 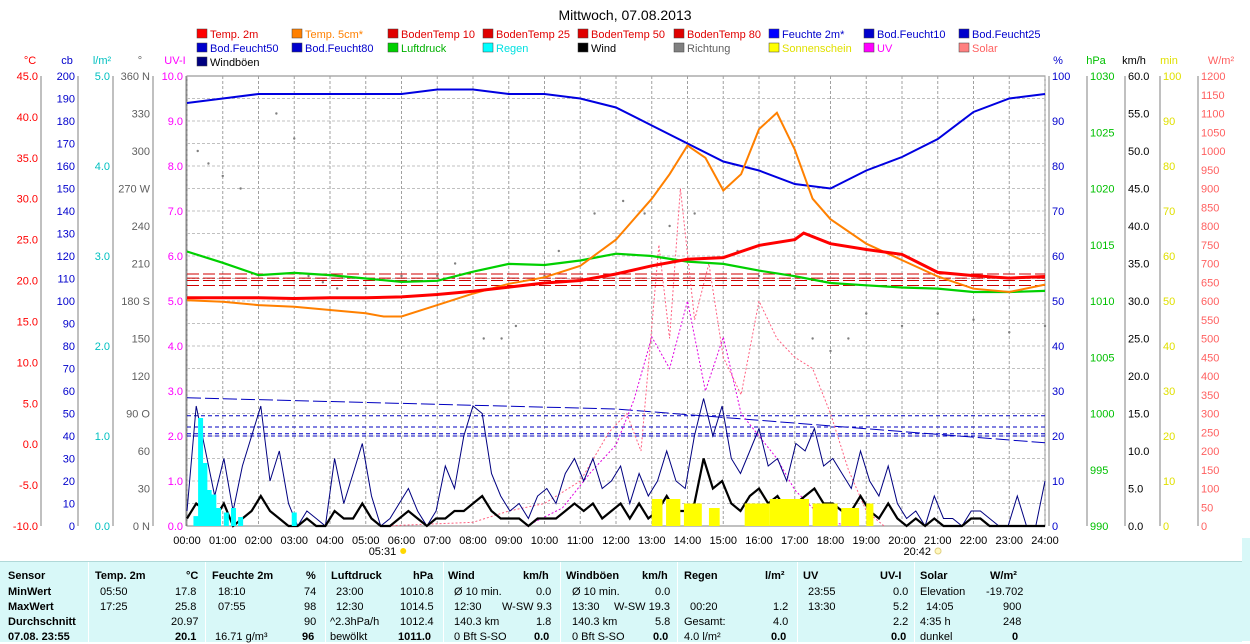 What do you see at coordinates (1169, 302) in the screenshot?
I see `right-axis-tick-3-5: 50` at bounding box center [1169, 302].